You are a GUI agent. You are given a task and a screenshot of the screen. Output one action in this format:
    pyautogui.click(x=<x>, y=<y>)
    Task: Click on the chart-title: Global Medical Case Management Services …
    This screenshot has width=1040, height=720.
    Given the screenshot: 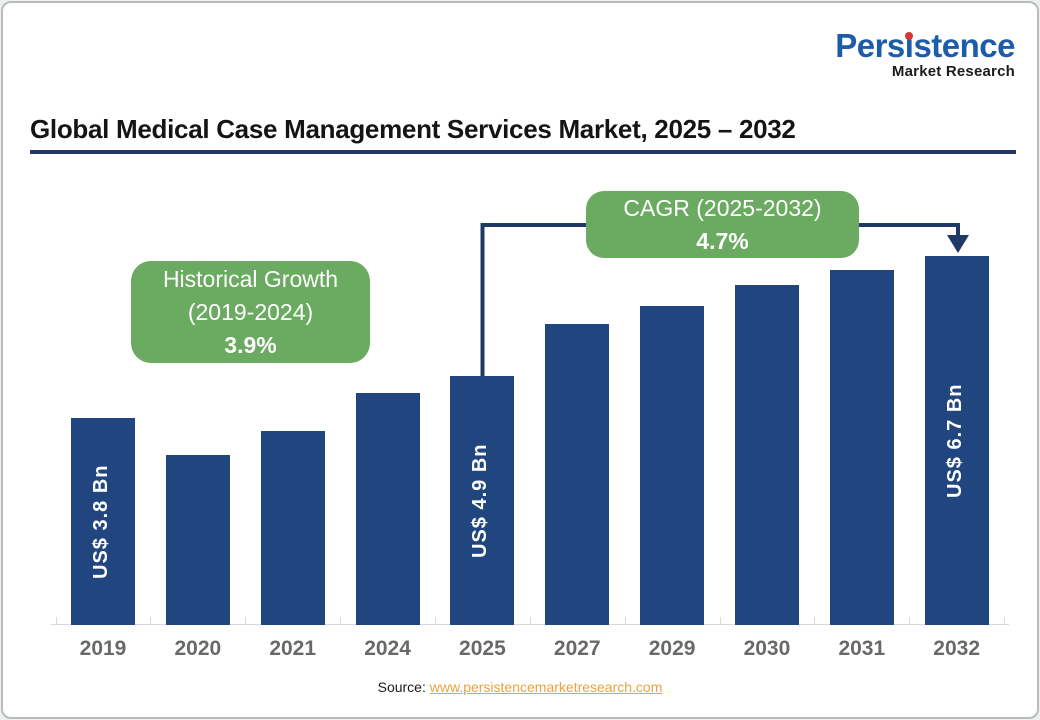 What is the action you would take?
    pyautogui.click(x=413, y=129)
    